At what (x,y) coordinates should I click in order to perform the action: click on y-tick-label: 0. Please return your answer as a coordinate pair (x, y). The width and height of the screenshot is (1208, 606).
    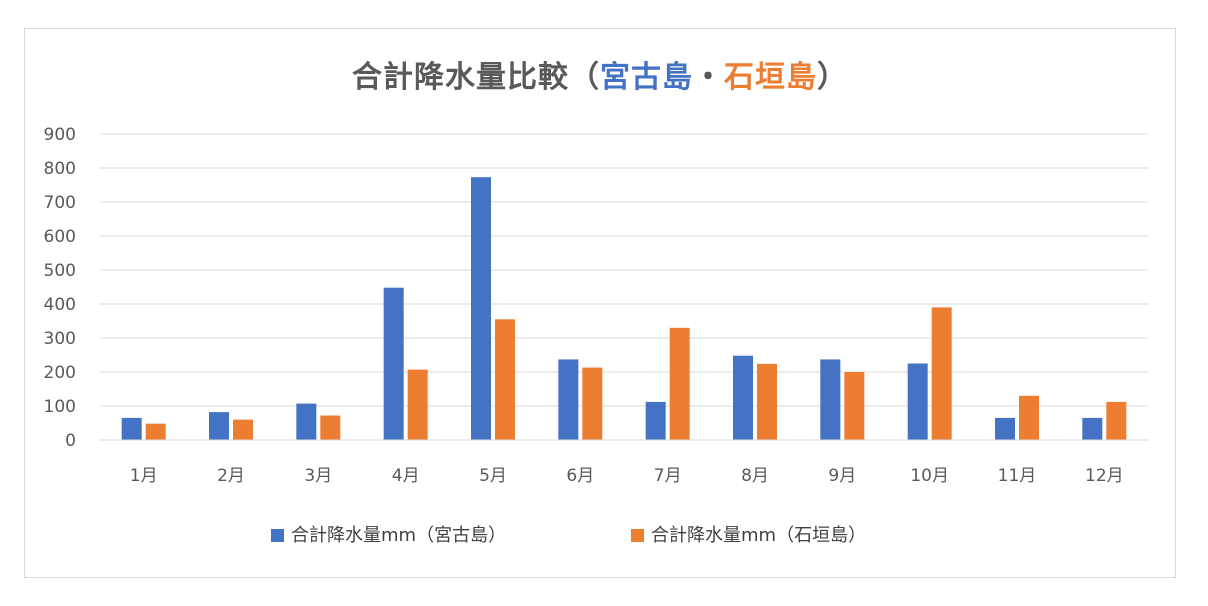
    Looking at the image, I should click on (70, 441).